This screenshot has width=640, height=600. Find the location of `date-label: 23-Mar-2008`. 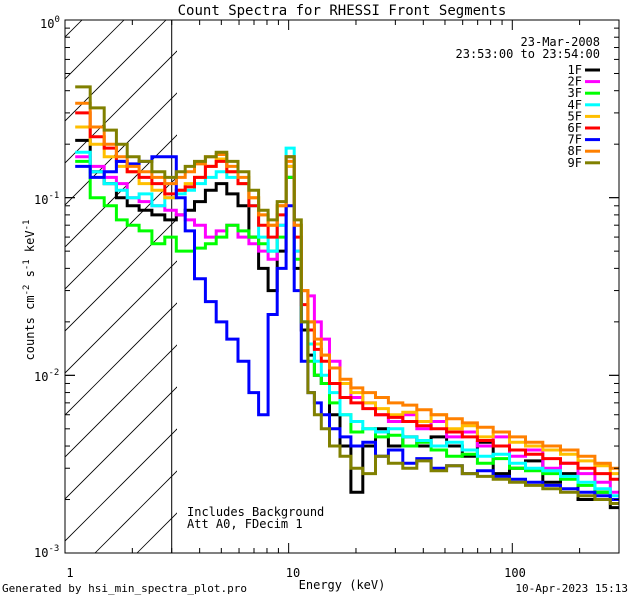

date-label: 23-Mar-2008 is located at coordinates (560, 42).